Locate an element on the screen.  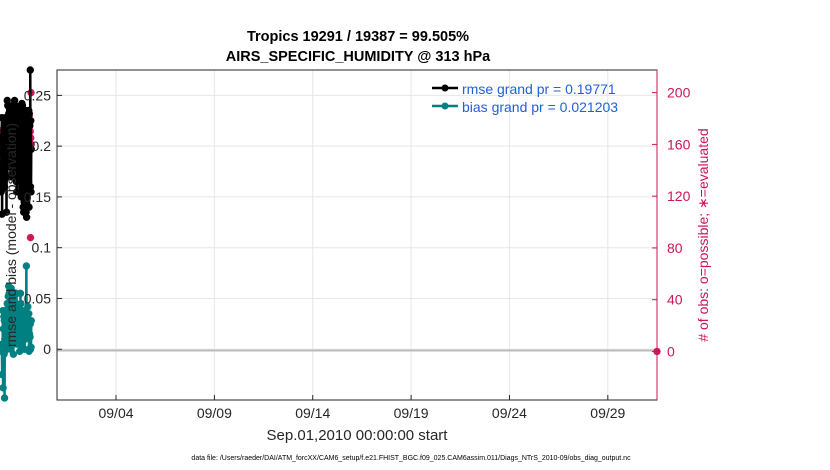
left-tick-label: 0 is located at coordinates (47, 349).